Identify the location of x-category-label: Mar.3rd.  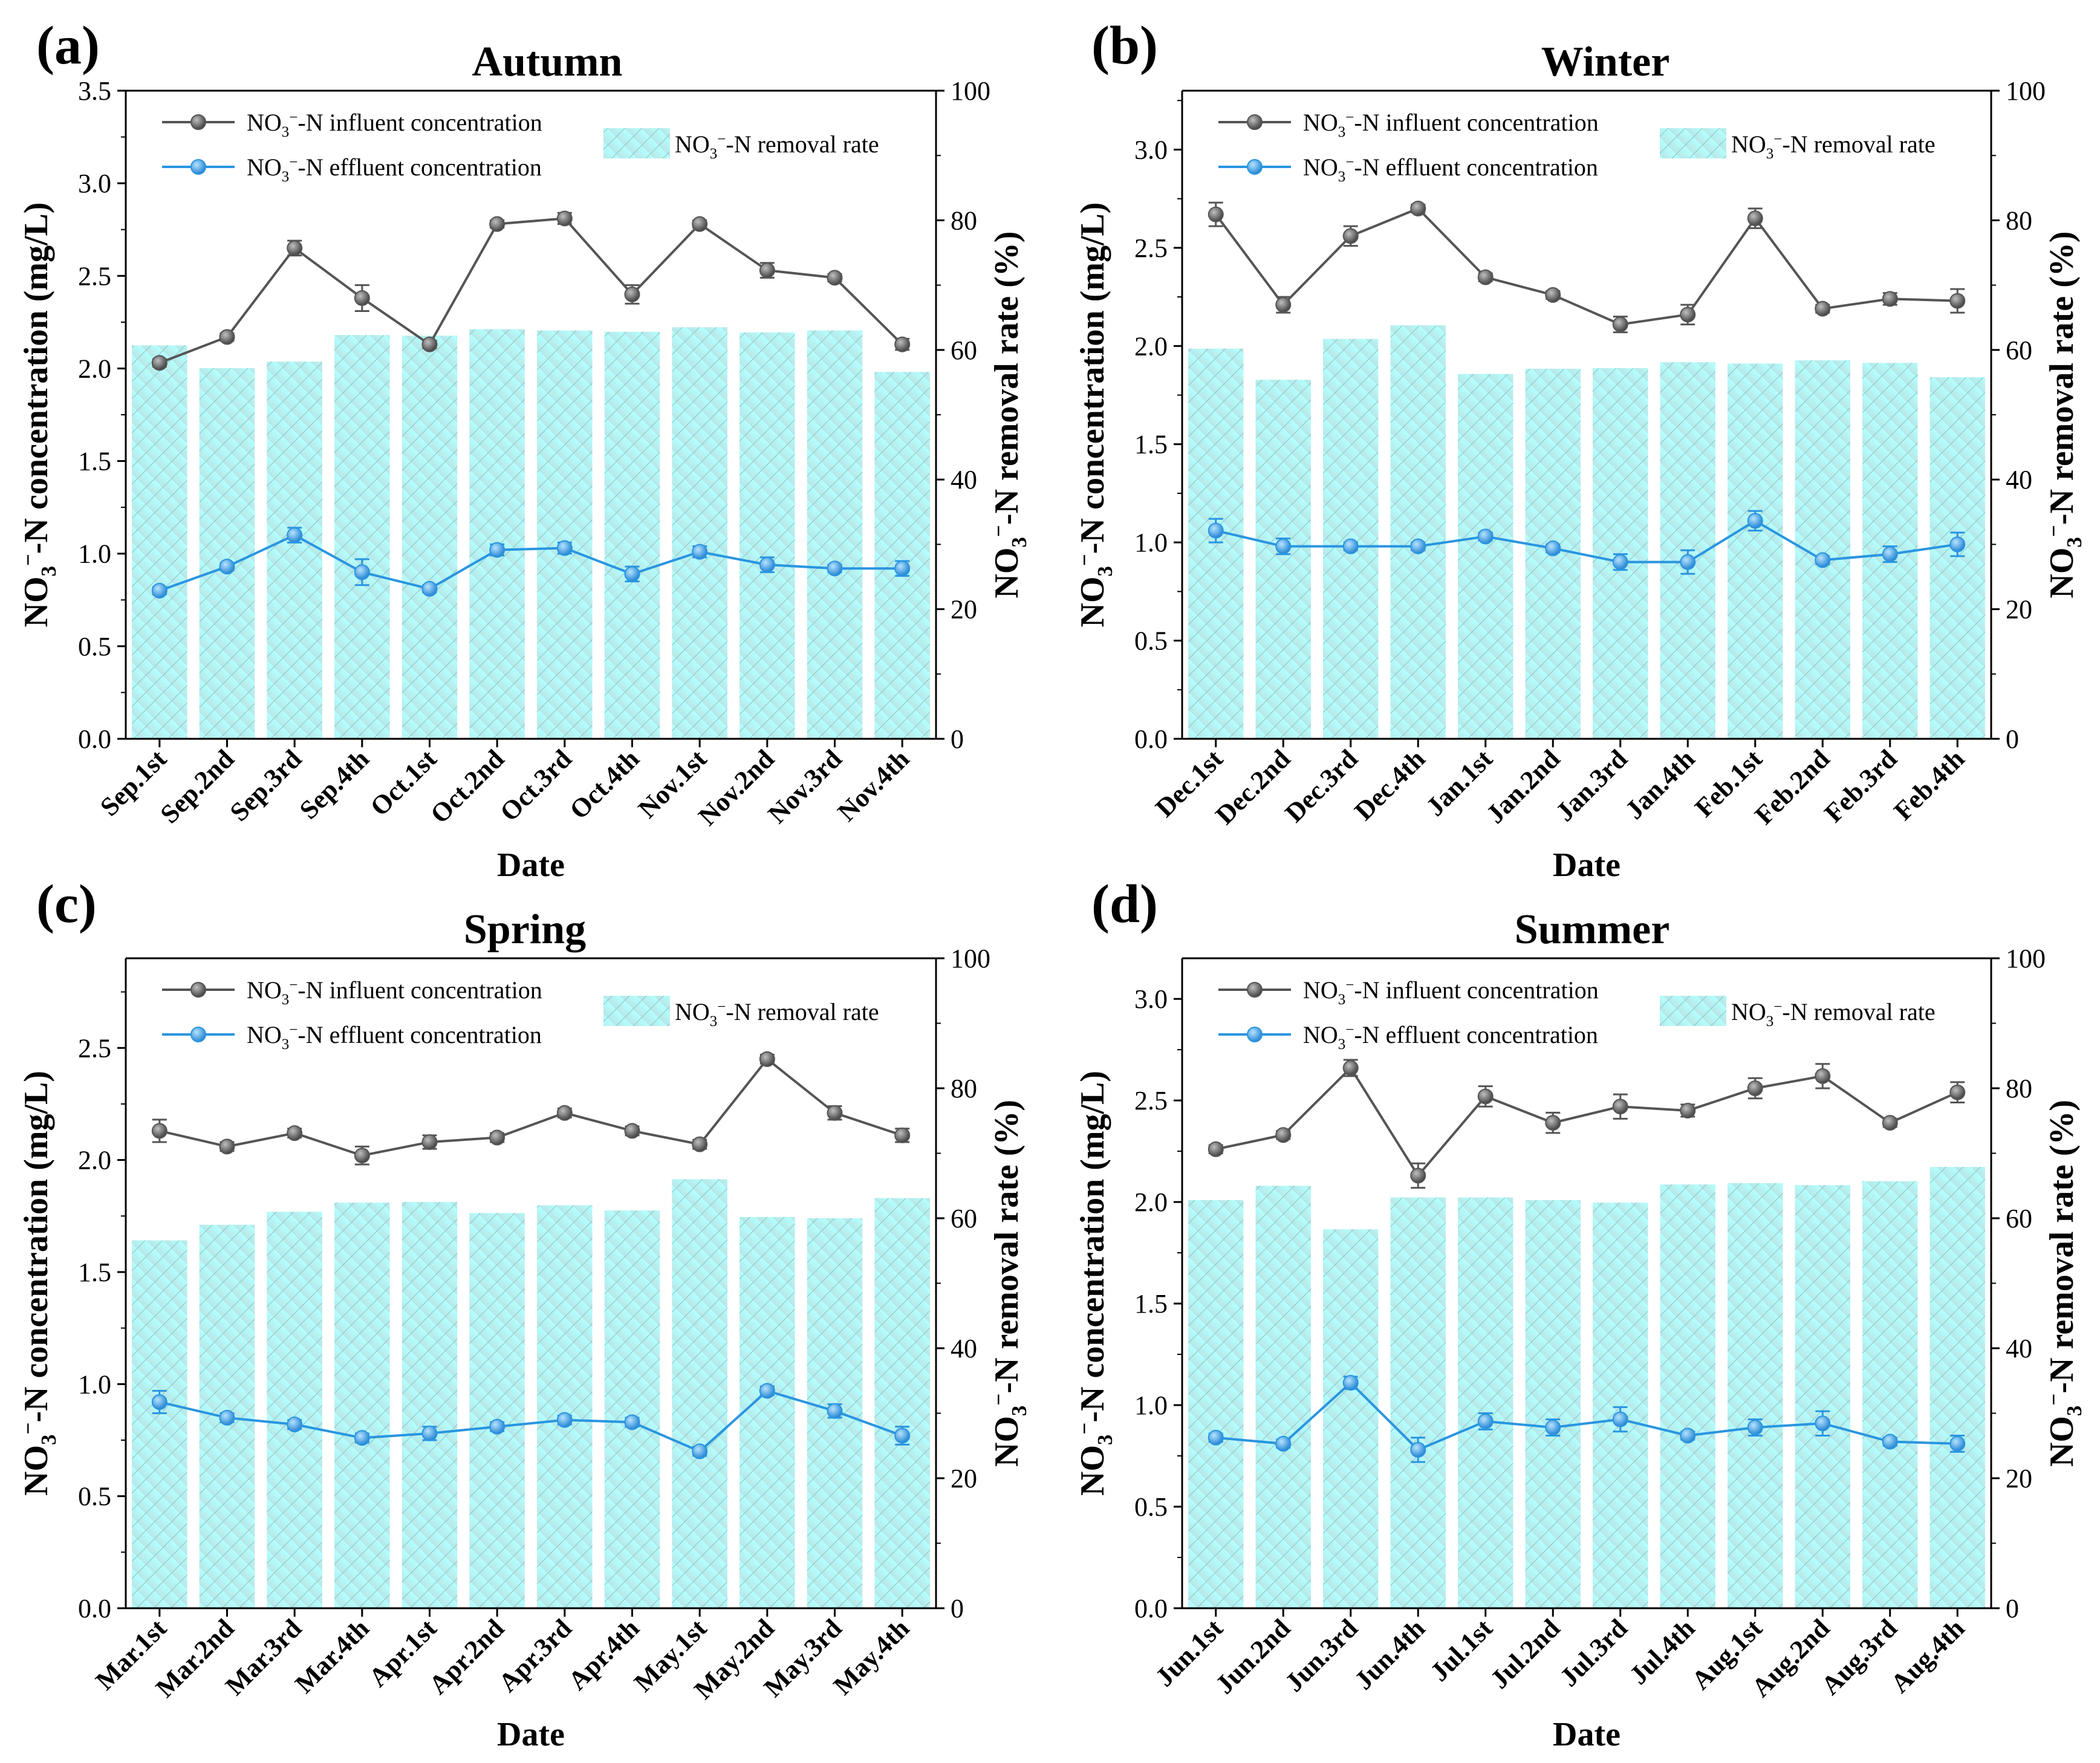
(263, 1657).